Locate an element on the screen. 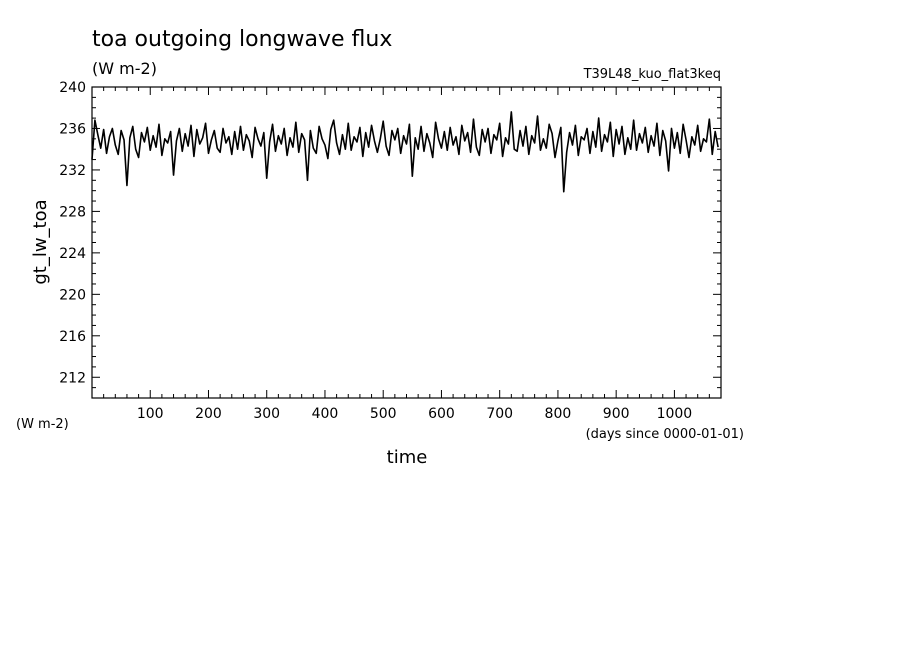 Image resolution: width=904 pixels, height=654 pixels. y-tick-label: 232 is located at coordinates (72, 171).